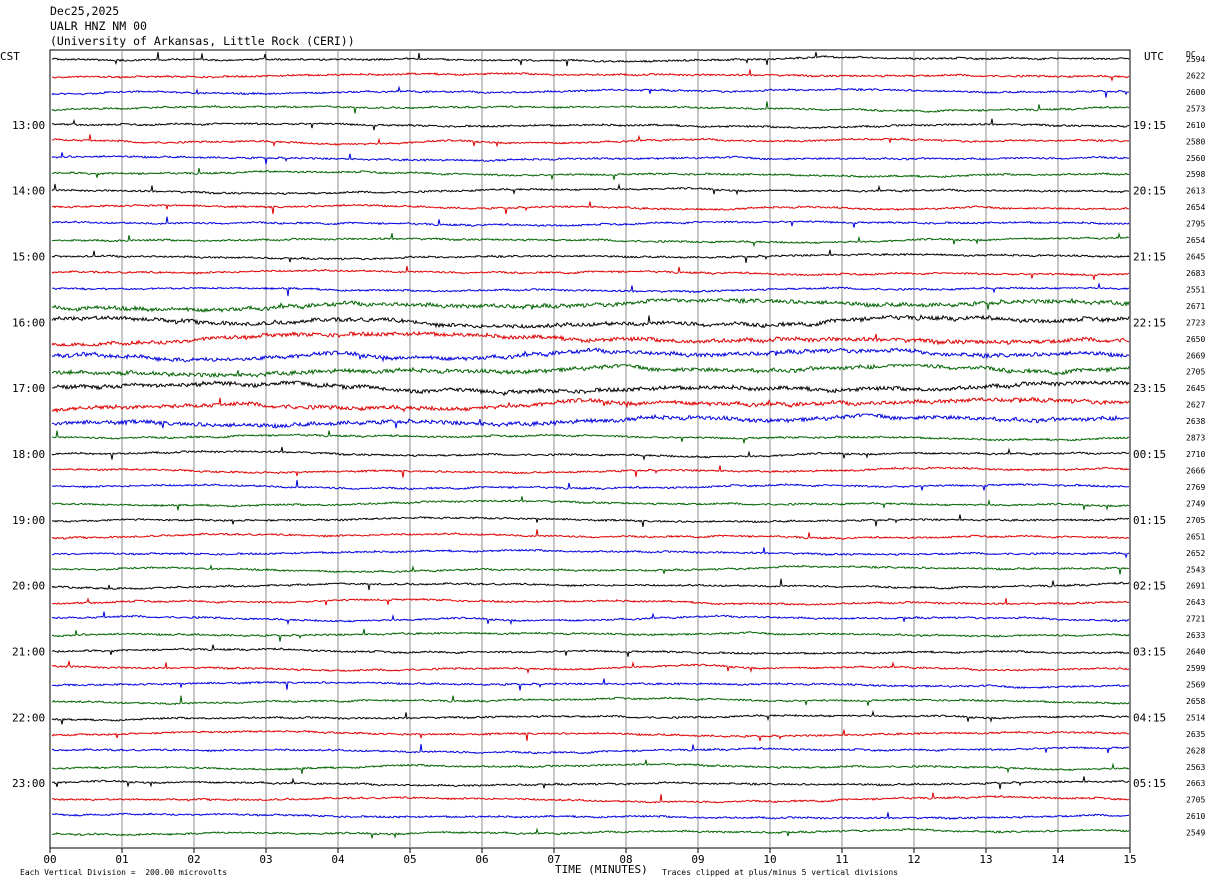 This screenshot has width=1210, height=886. Describe the element at coordinates (1195, 783) in the screenshot. I see `dc-offset-value: 2663` at that location.